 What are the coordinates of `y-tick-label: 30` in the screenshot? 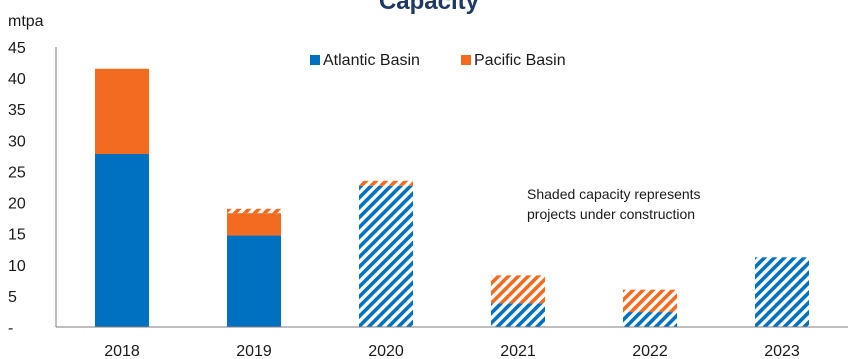 It's located at (17, 141).